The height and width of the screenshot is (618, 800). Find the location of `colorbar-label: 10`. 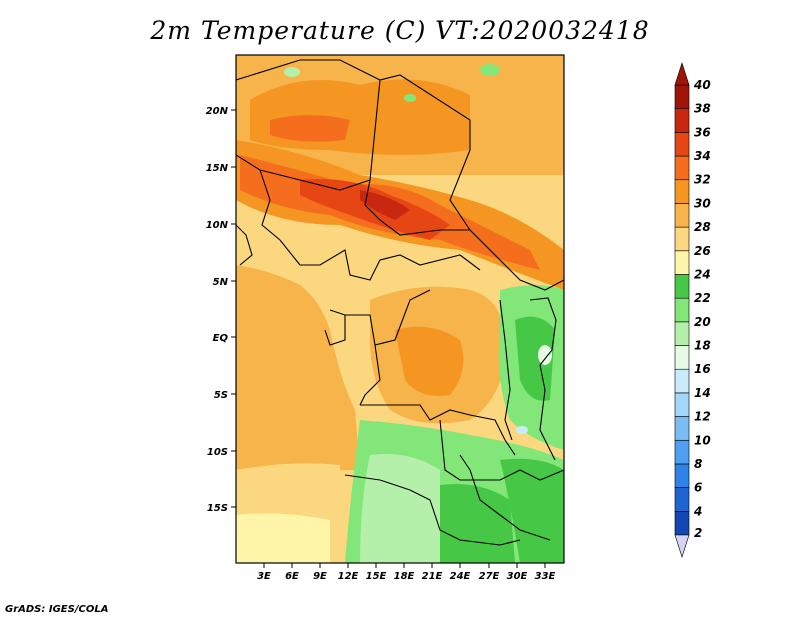

colorbar-label: 10 is located at coordinates (702, 440).